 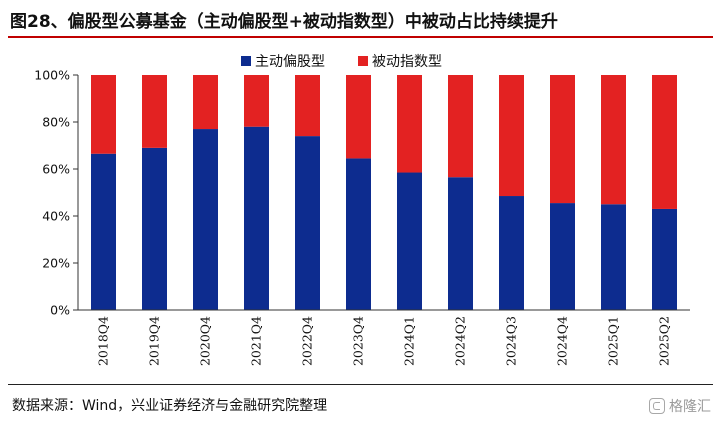 What do you see at coordinates (307, 223) in the screenshot?
I see `bar-active-2022Q4` at bounding box center [307, 223].